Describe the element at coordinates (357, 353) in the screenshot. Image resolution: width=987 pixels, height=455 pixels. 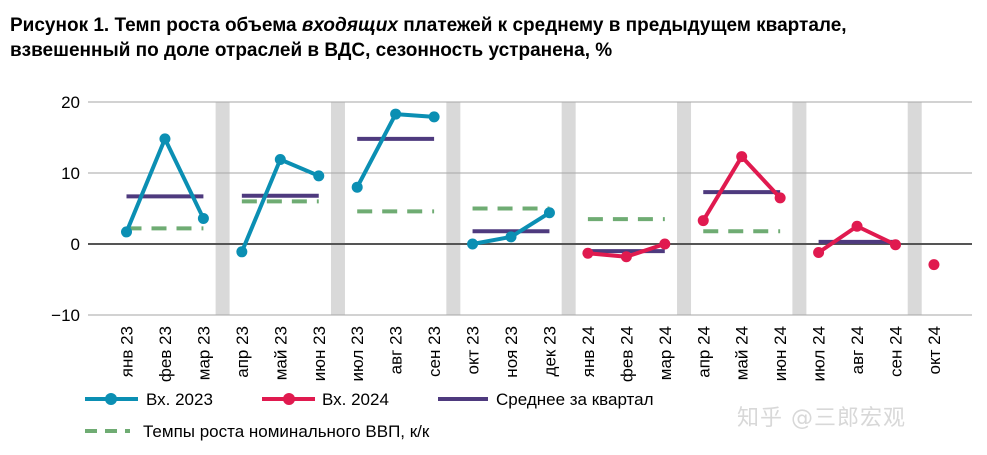
I see `x-tick-label: июл 23` at that location.